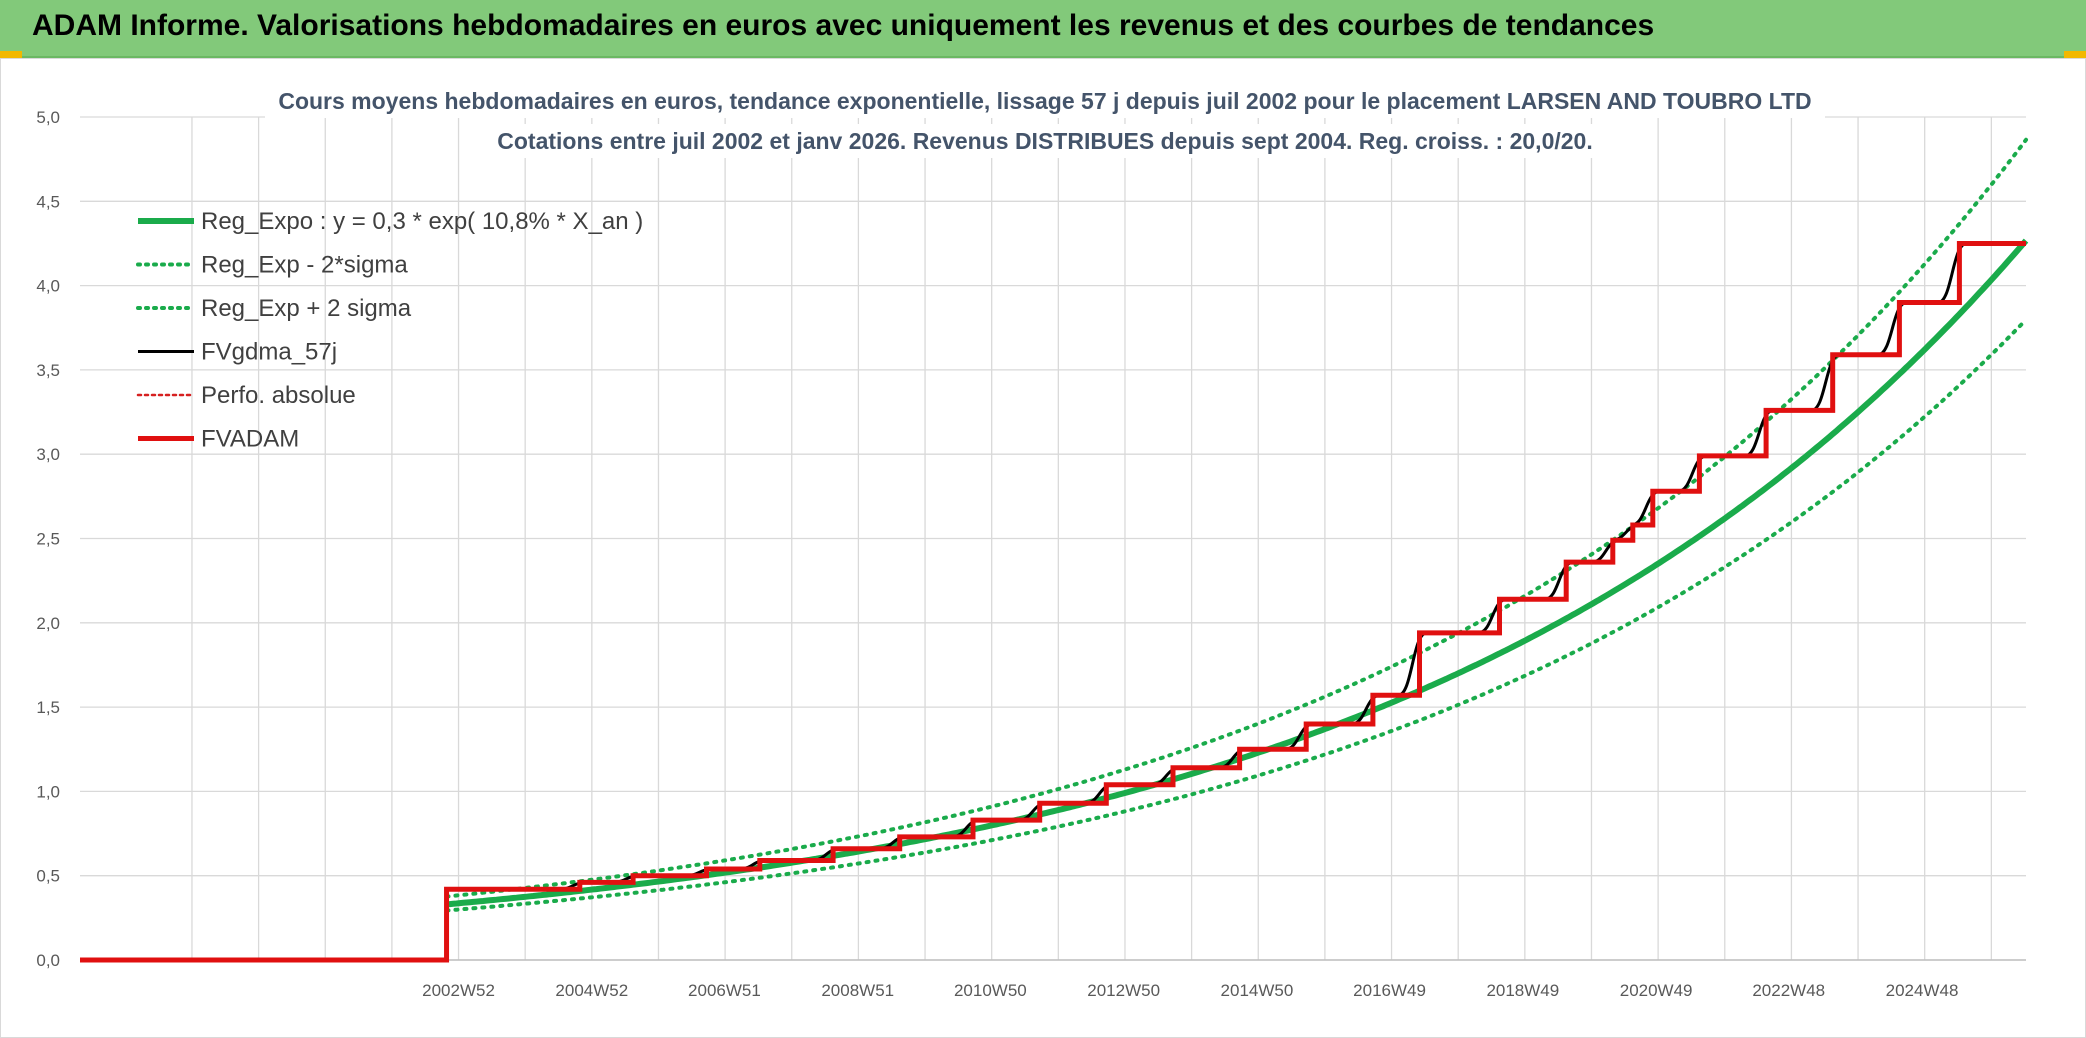  What do you see at coordinates (269, 352) in the screenshot?
I see `legend-label: FVgdma_57j` at bounding box center [269, 352].